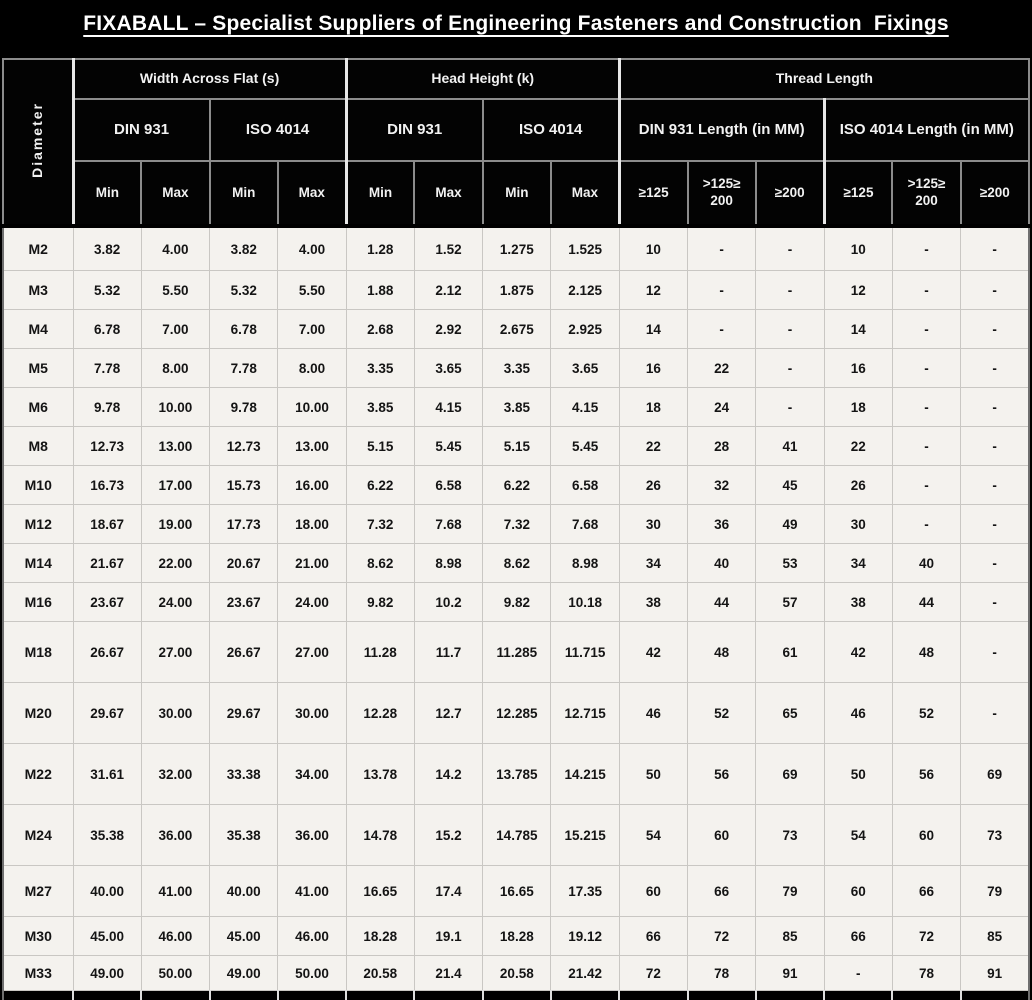 The width and height of the screenshot is (1032, 1000). Describe the element at coordinates (448, 713) in the screenshot. I see `value-cell: 12.7` at that location.